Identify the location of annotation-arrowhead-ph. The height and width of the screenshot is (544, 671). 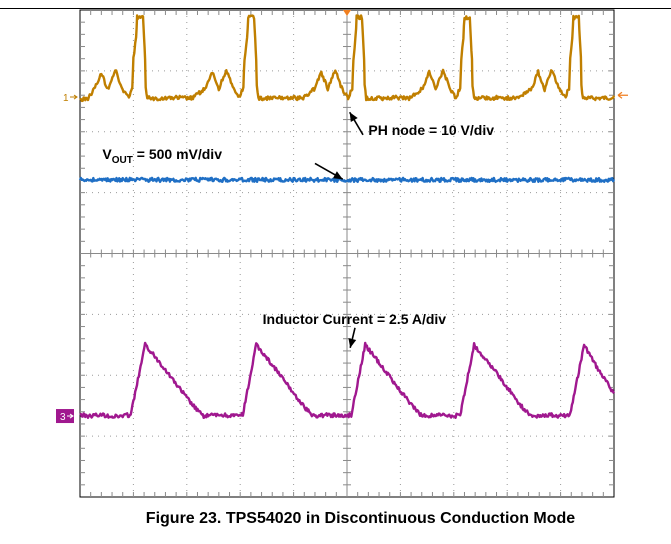
(353, 117).